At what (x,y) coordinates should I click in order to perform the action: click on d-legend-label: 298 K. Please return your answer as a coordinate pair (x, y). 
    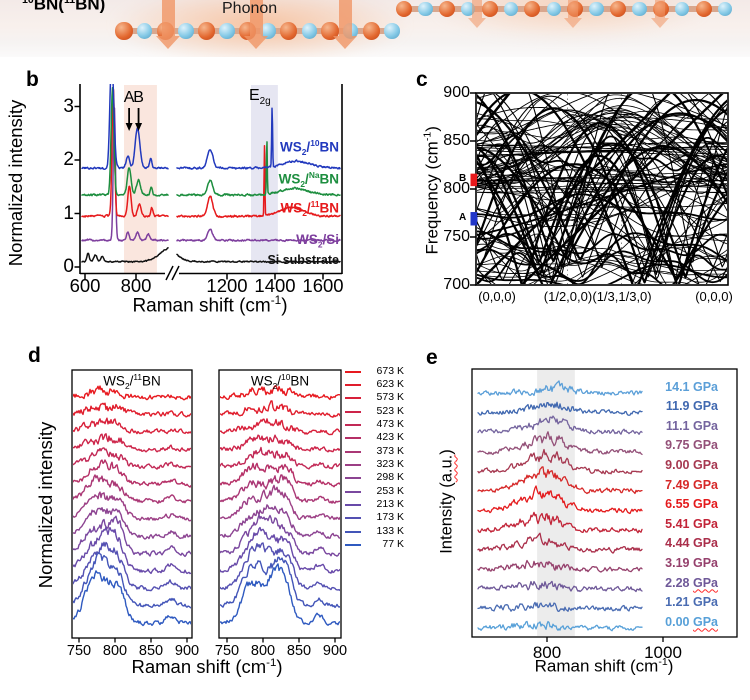
    Looking at the image, I should click on (390, 477).